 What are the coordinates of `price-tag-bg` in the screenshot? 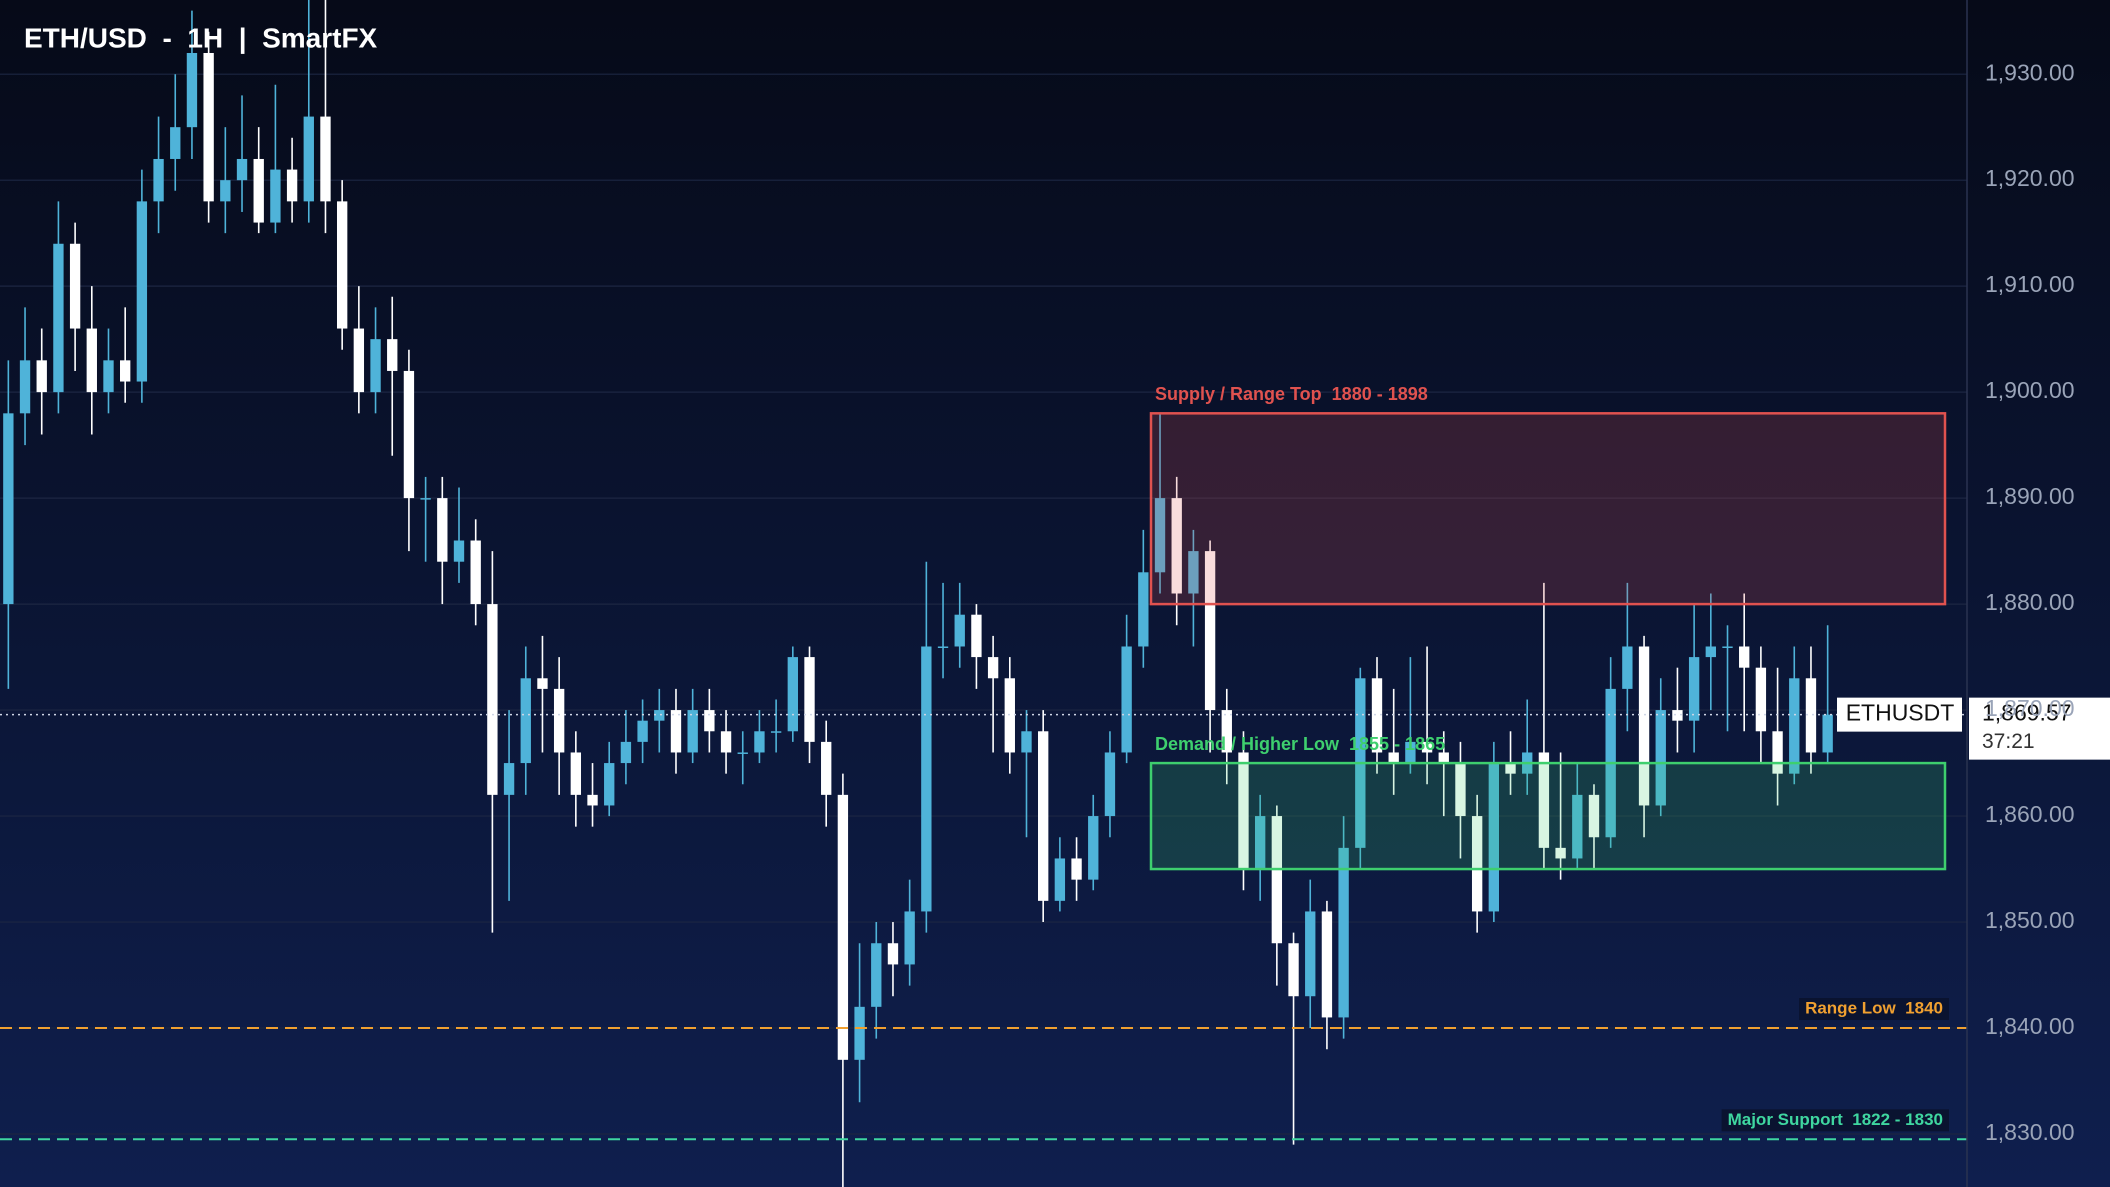 It's located at (2039, 728).